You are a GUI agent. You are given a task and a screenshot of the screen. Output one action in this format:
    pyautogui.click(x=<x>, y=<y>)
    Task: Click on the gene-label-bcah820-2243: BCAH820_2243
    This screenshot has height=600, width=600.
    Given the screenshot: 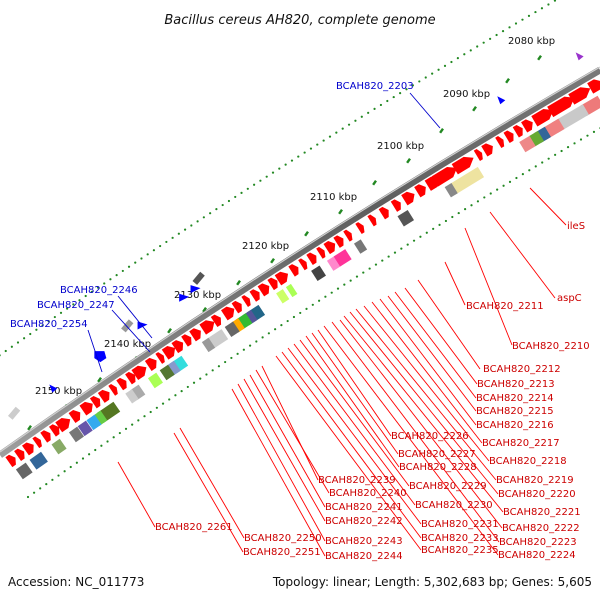 What is the action you would take?
    pyautogui.click(x=364, y=541)
    